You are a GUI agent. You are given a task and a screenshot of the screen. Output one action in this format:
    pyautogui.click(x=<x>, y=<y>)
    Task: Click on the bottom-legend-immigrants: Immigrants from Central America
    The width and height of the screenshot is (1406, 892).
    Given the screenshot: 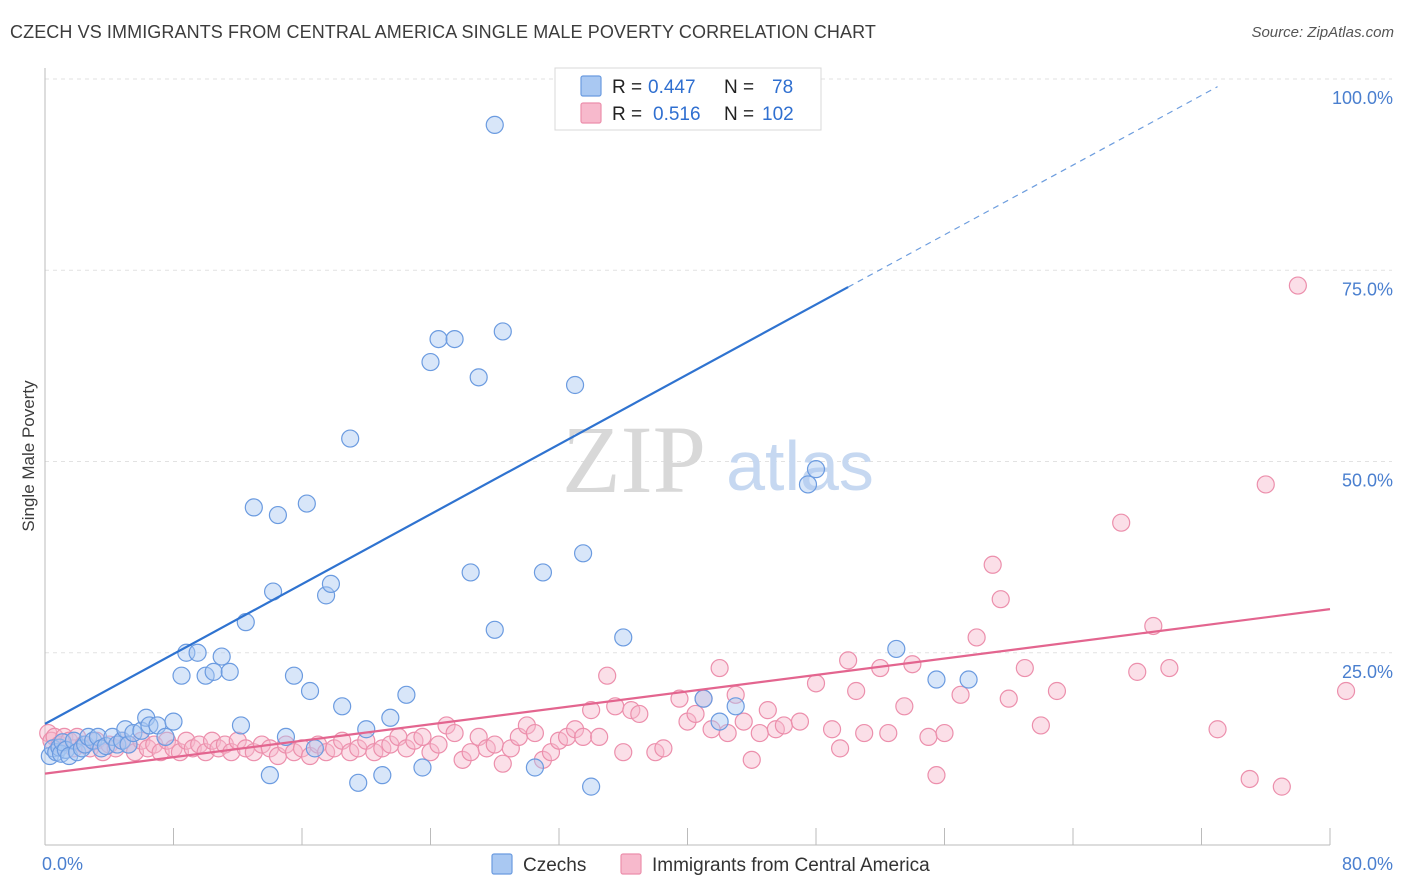 What is the action you would take?
    pyautogui.click(x=791, y=865)
    